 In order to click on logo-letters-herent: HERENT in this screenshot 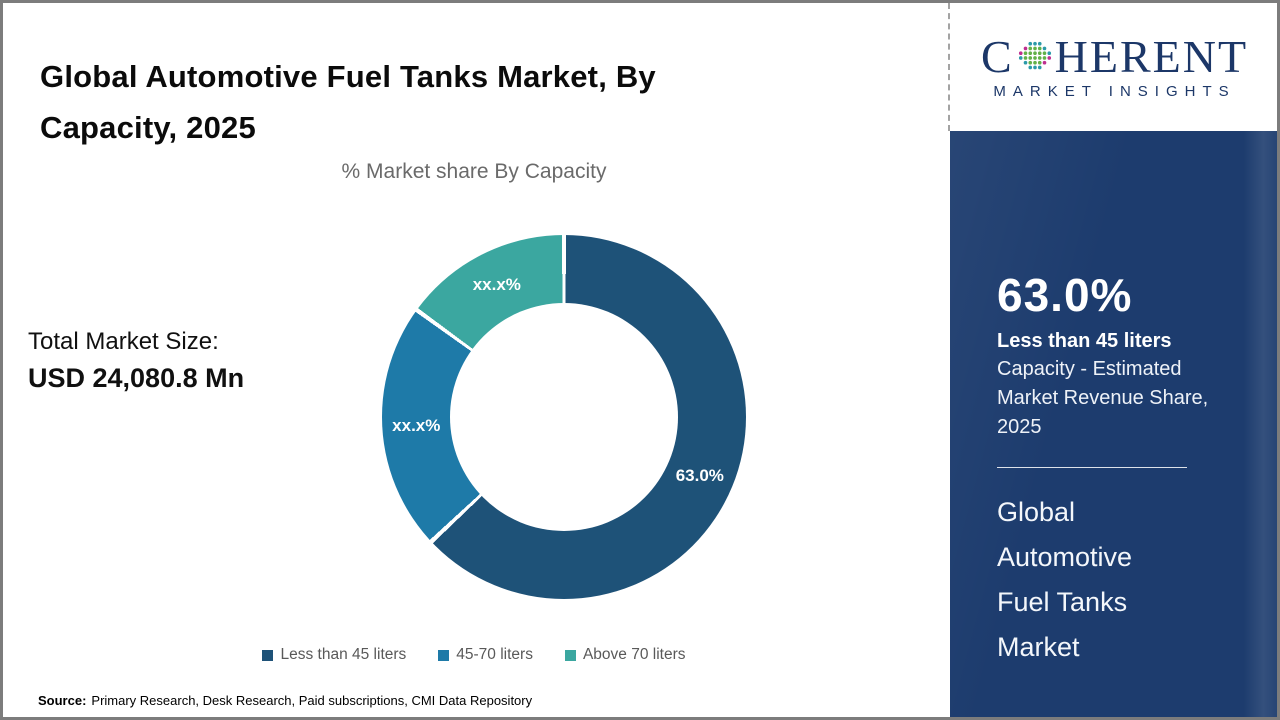, I will do `click(1151, 56)`.